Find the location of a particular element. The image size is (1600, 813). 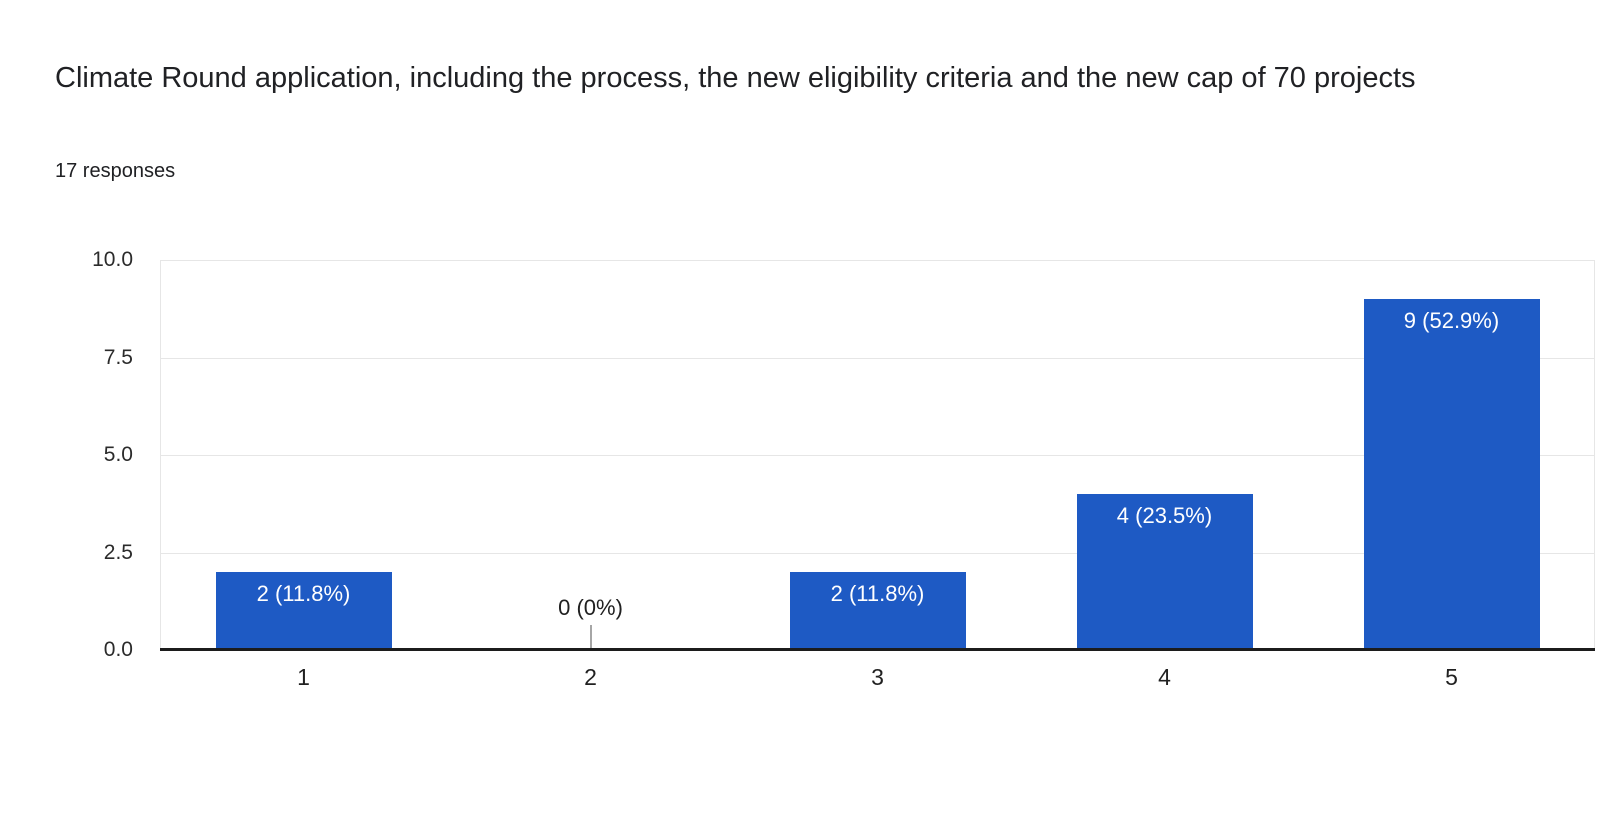

y-axis-tick-label: 10.0 is located at coordinates (112, 259).